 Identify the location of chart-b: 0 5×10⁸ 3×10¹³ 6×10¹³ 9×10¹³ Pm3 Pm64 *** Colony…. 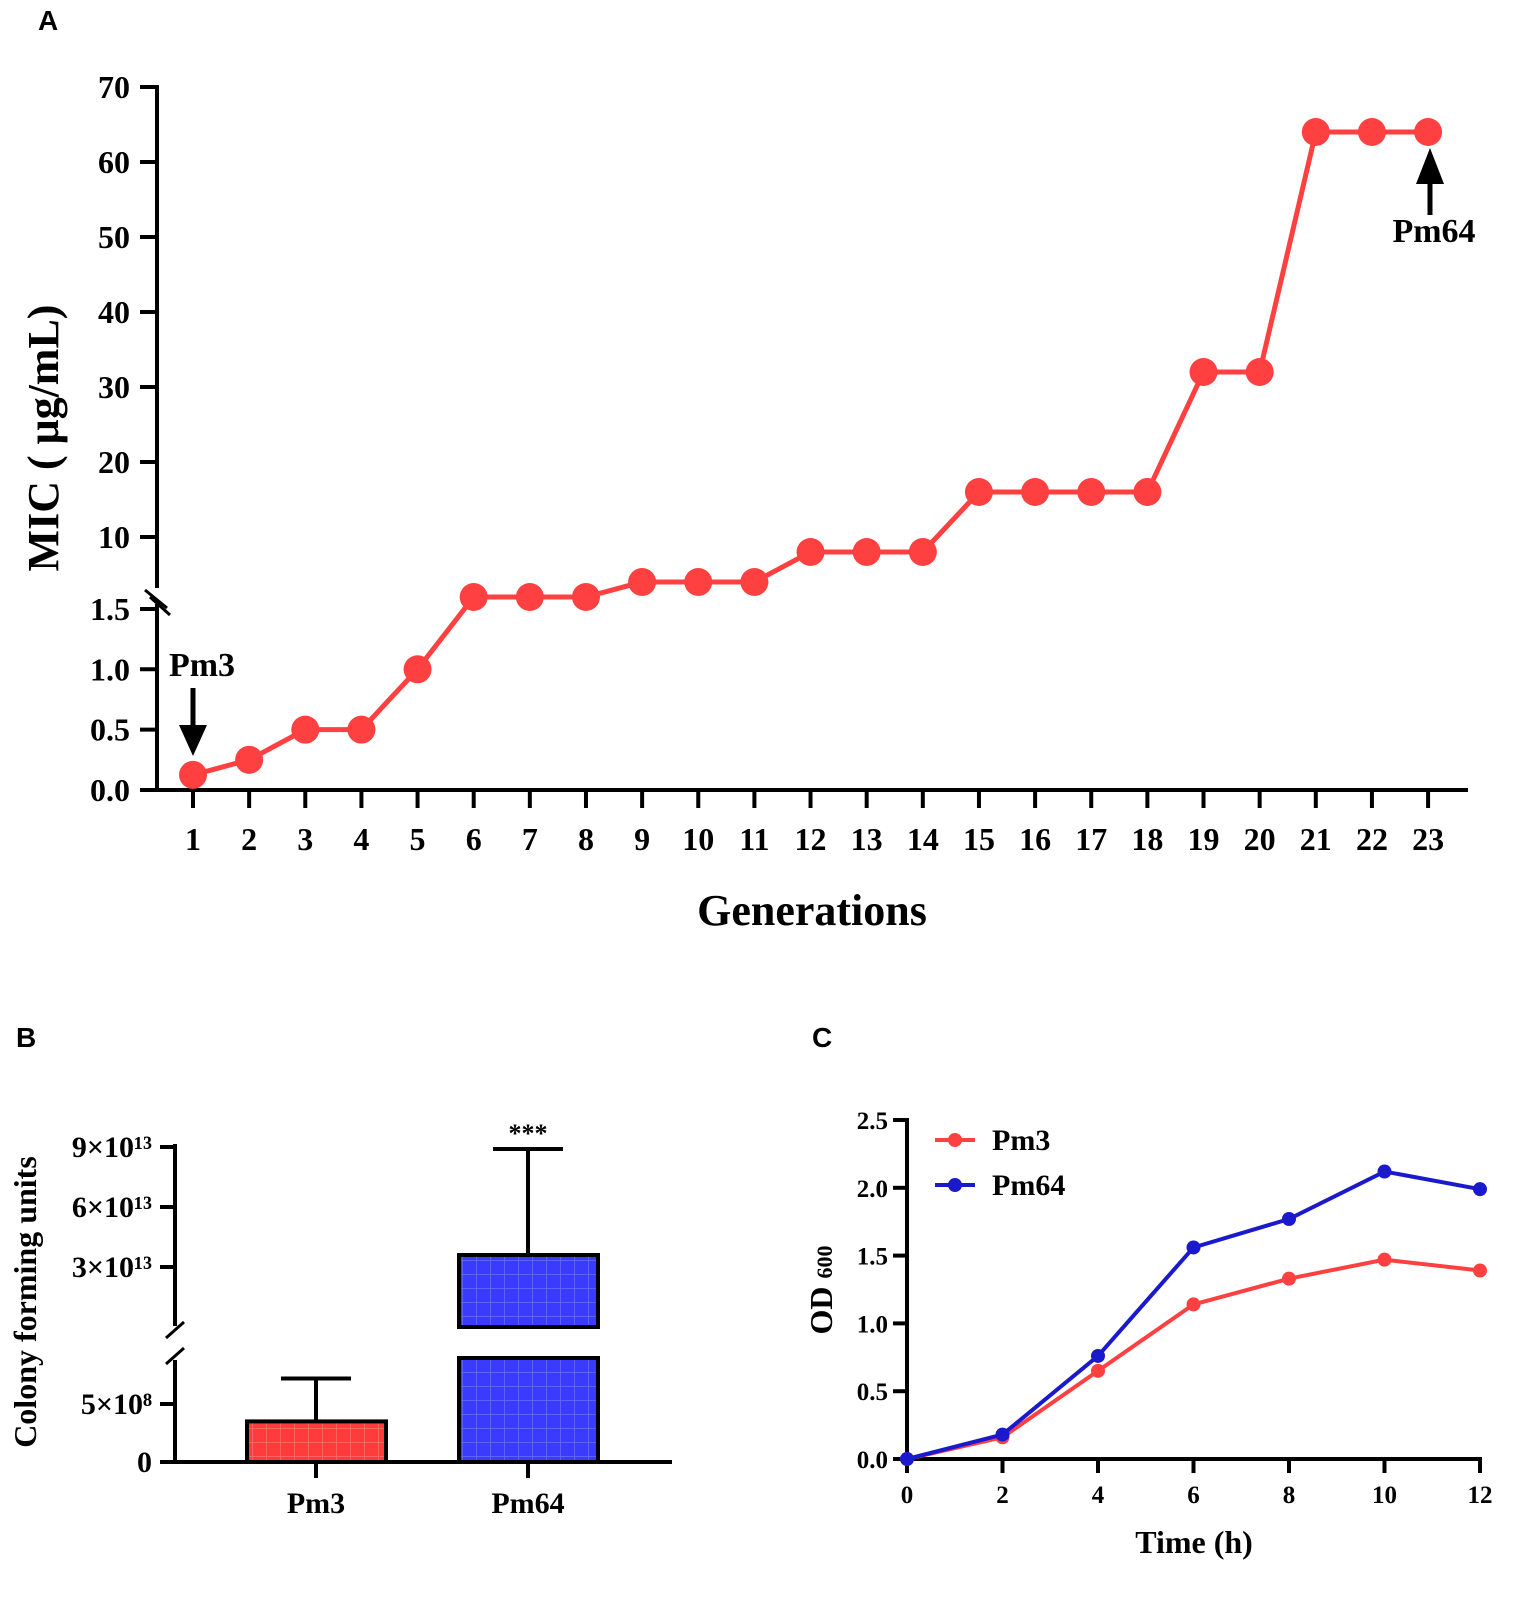
(339, 1319).